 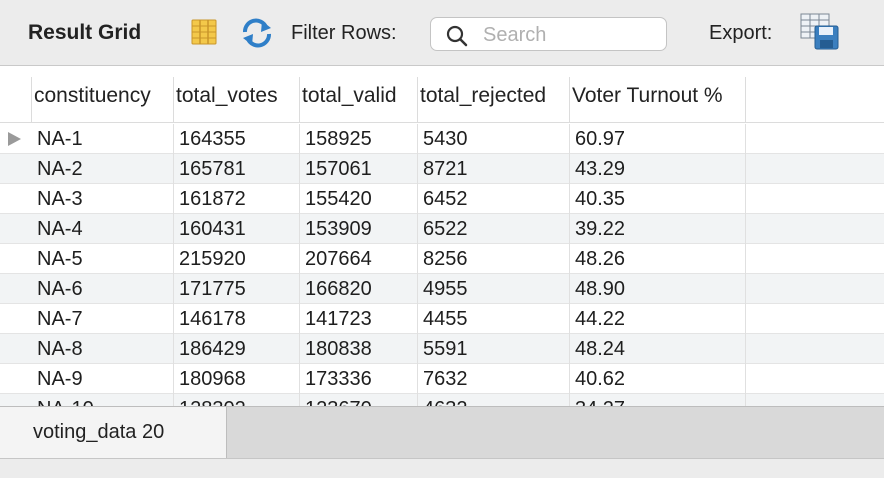 What do you see at coordinates (570, 35) in the screenshot?
I see `search-input` at bounding box center [570, 35].